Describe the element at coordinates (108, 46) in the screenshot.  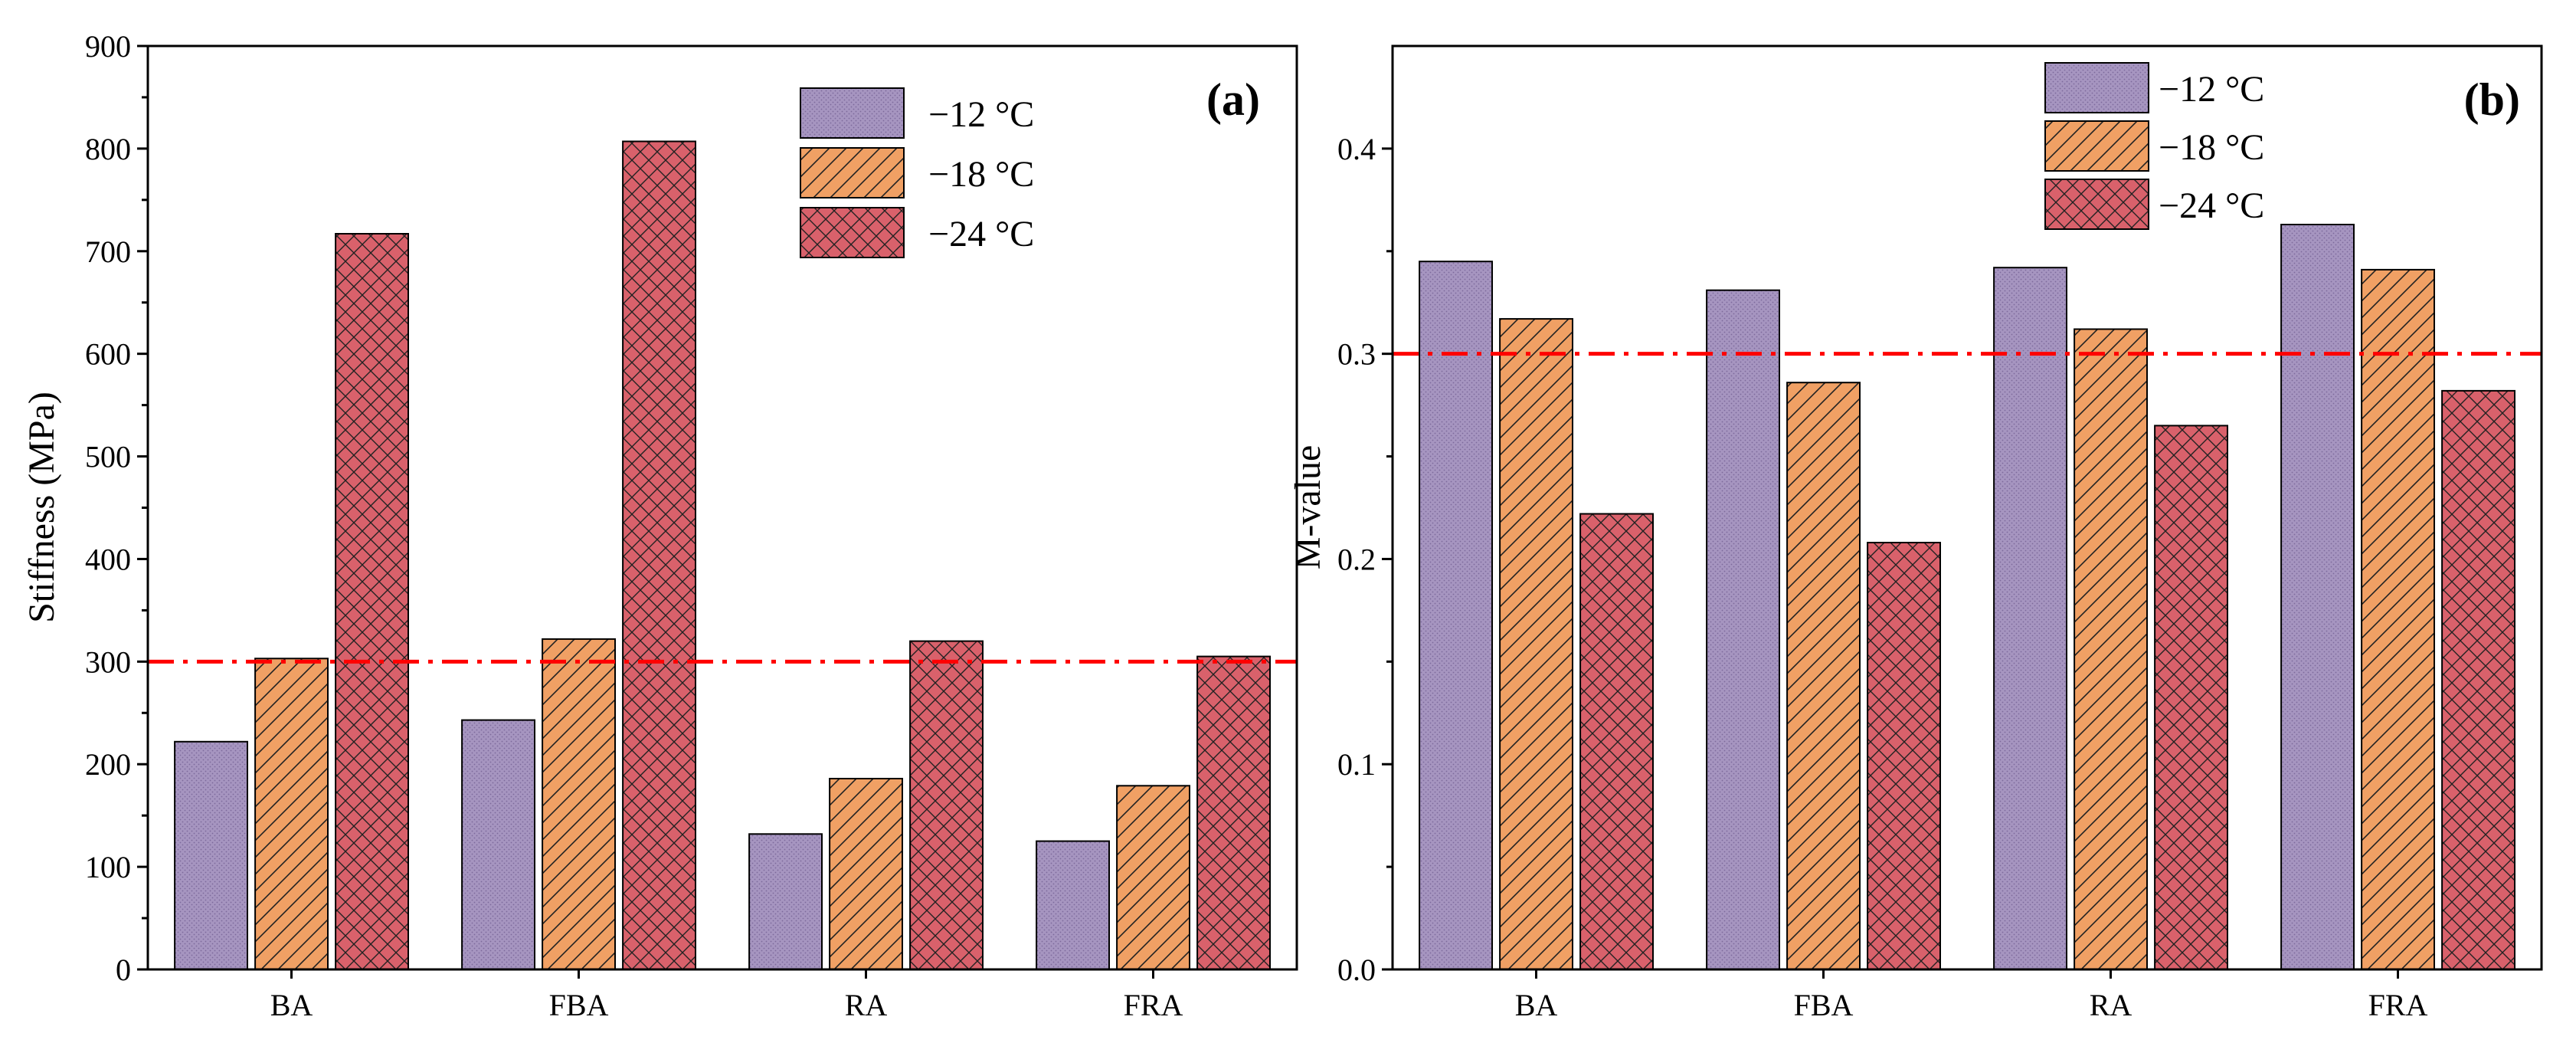
I see `panel-a-y-tick-label: 900` at that location.